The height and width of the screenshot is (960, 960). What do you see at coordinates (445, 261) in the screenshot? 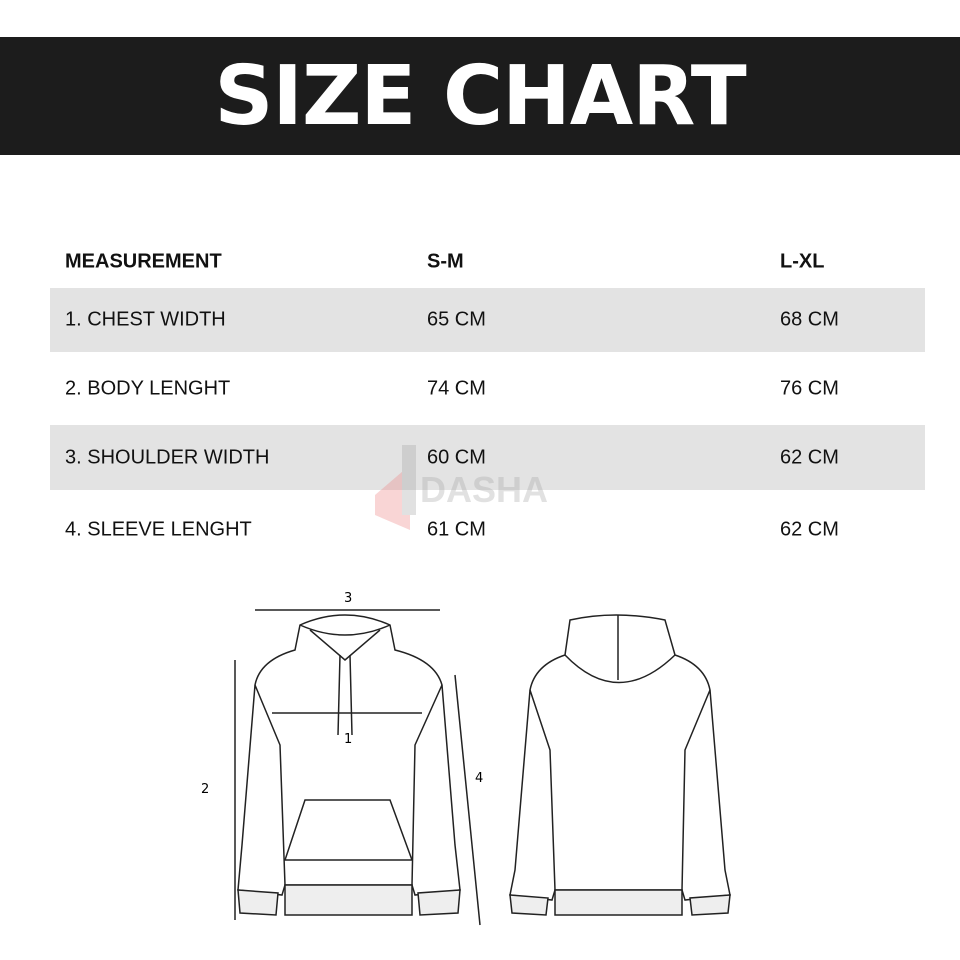
I see `header-s-m: S-M` at bounding box center [445, 261].